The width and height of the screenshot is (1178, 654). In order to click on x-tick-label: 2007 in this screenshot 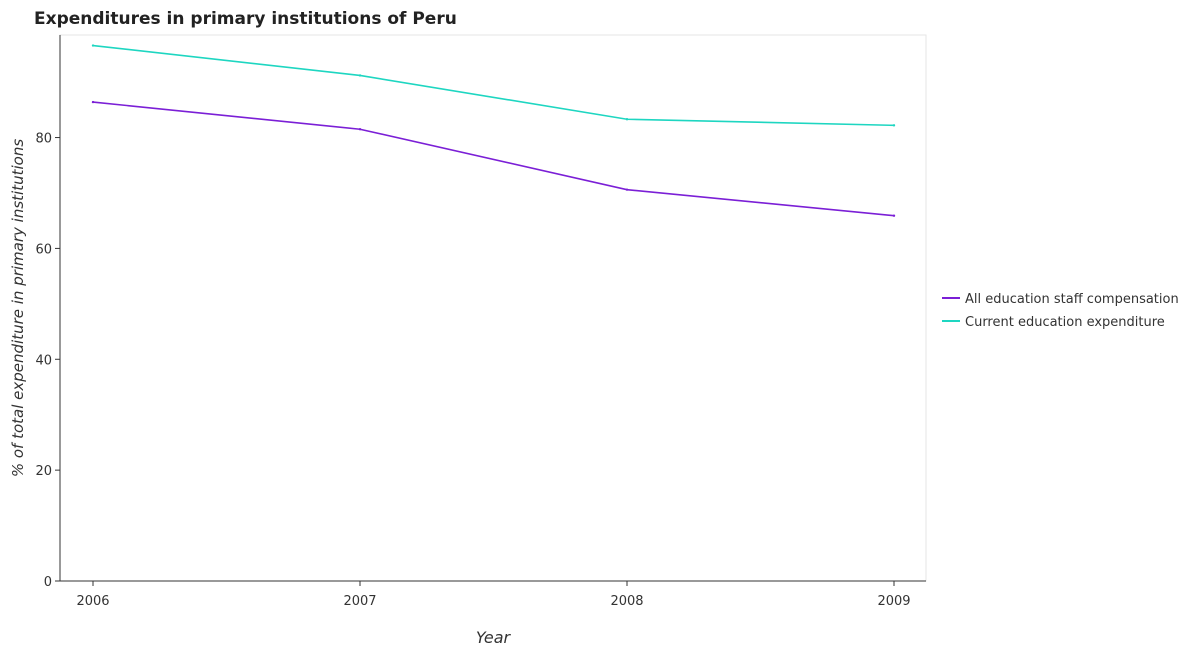, I will do `click(359, 601)`.